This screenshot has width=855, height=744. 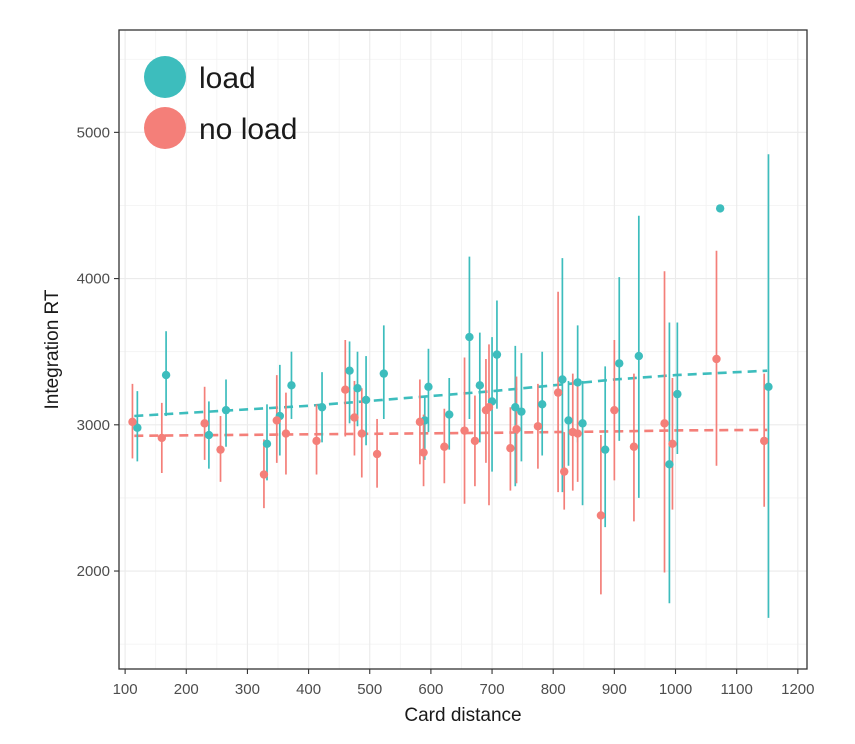 I want to click on trend-line-no-load, so click(x=451, y=433).